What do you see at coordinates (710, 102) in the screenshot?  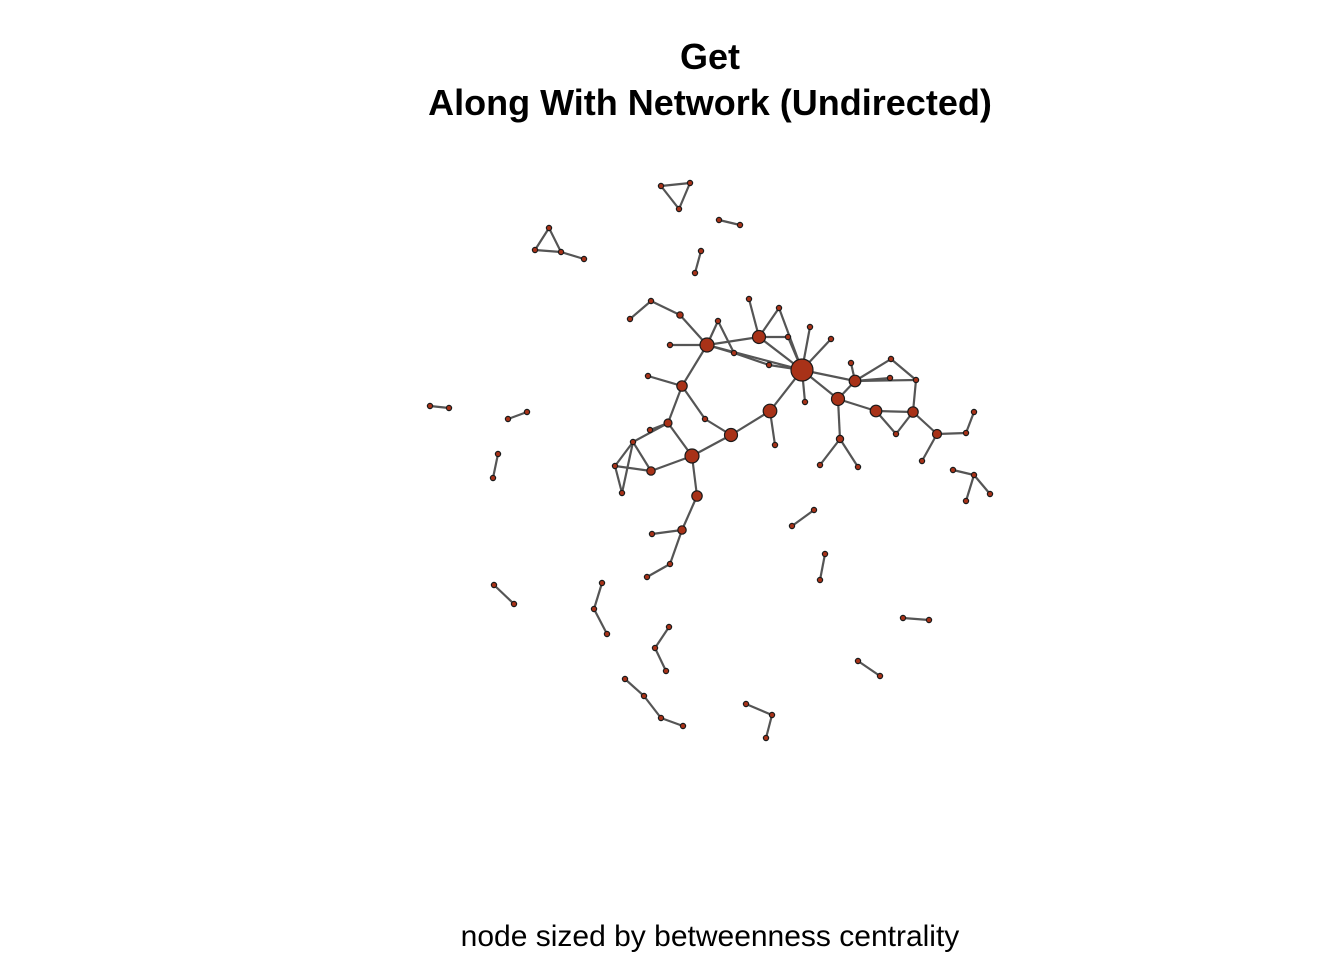 I see `chart-title-line-2: Along With Network (Undirected)` at bounding box center [710, 102].